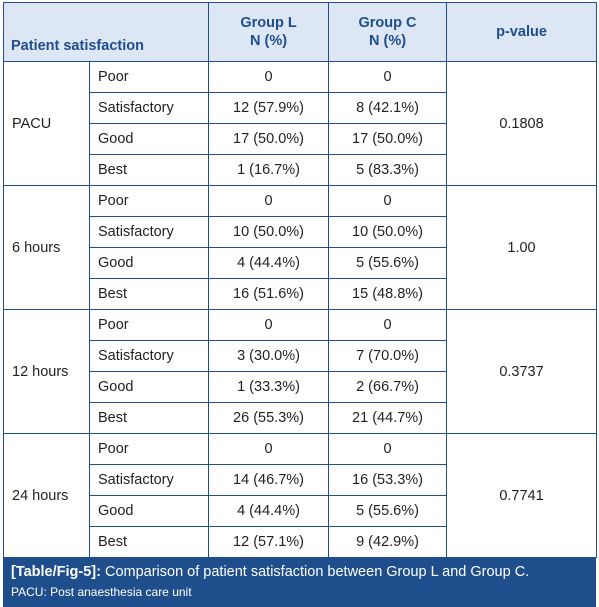  I want to click on time-point-label: 12 hours, so click(46, 371).